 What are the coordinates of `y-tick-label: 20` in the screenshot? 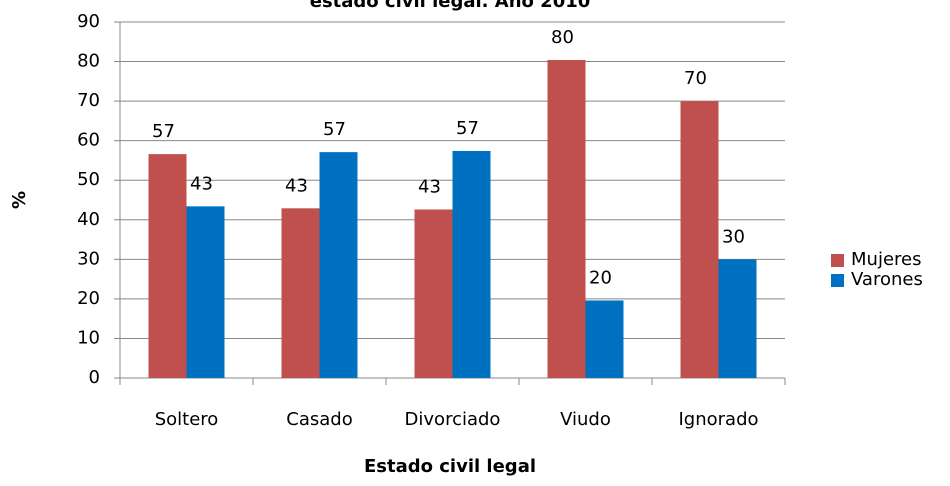 It's located at (88, 298).